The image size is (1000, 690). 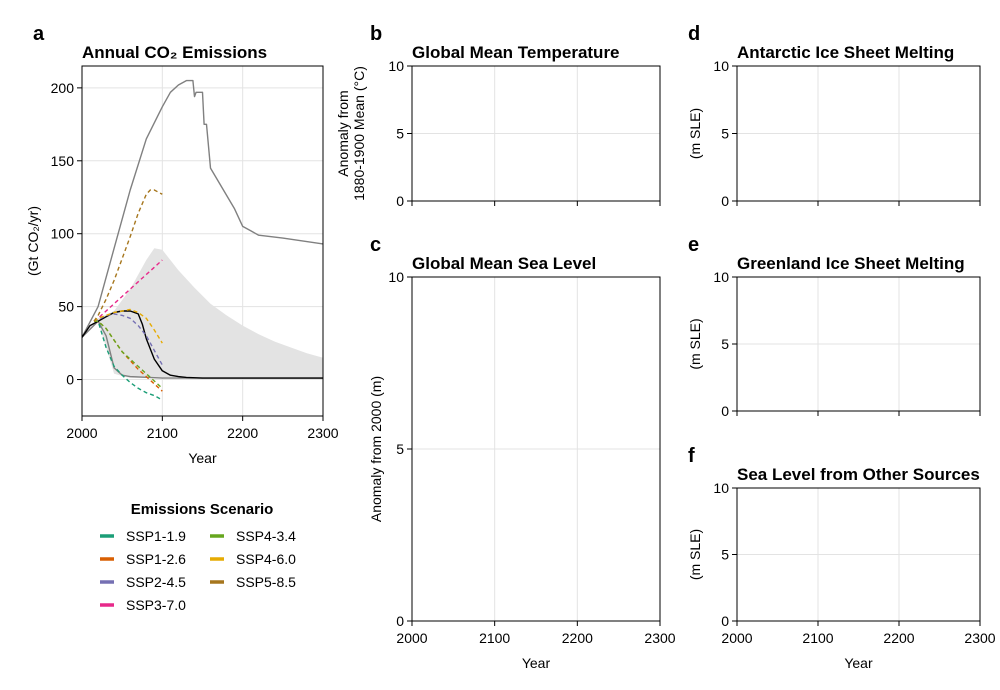 What do you see at coordinates (33, 241) in the screenshot?
I see `y-axis-label: (Gt CO₂/yr)` at bounding box center [33, 241].